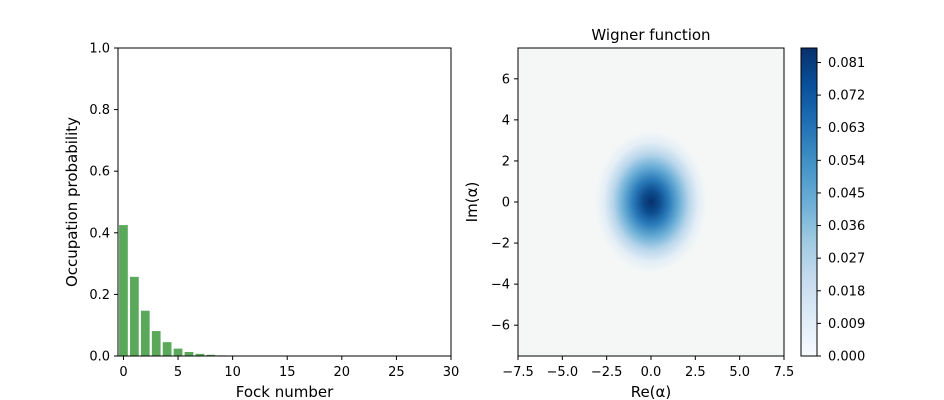 This screenshot has width=944, height=400. Describe the element at coordinates (846, 226) in the screenshot. I see `colorbar-tick-label: 0.036` at that location.